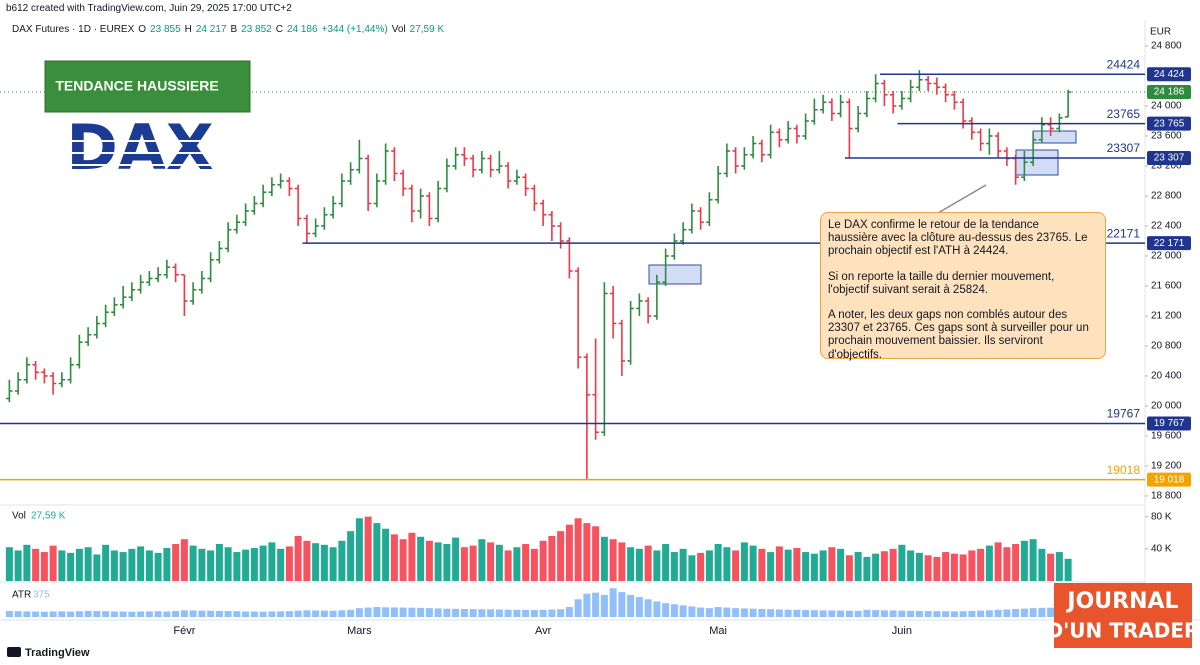 The image size is (1200, 665). I want to click on level-tag-text: 23 307, so click(1169, 158).